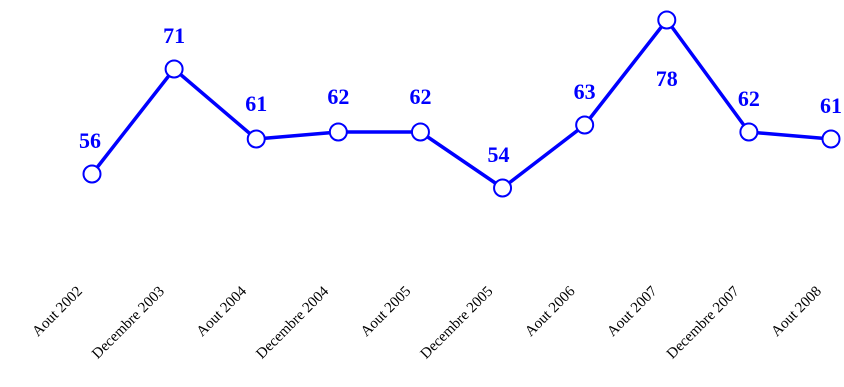  I want to click on x-tick-label: Decembre 2005, so click(457, 323).